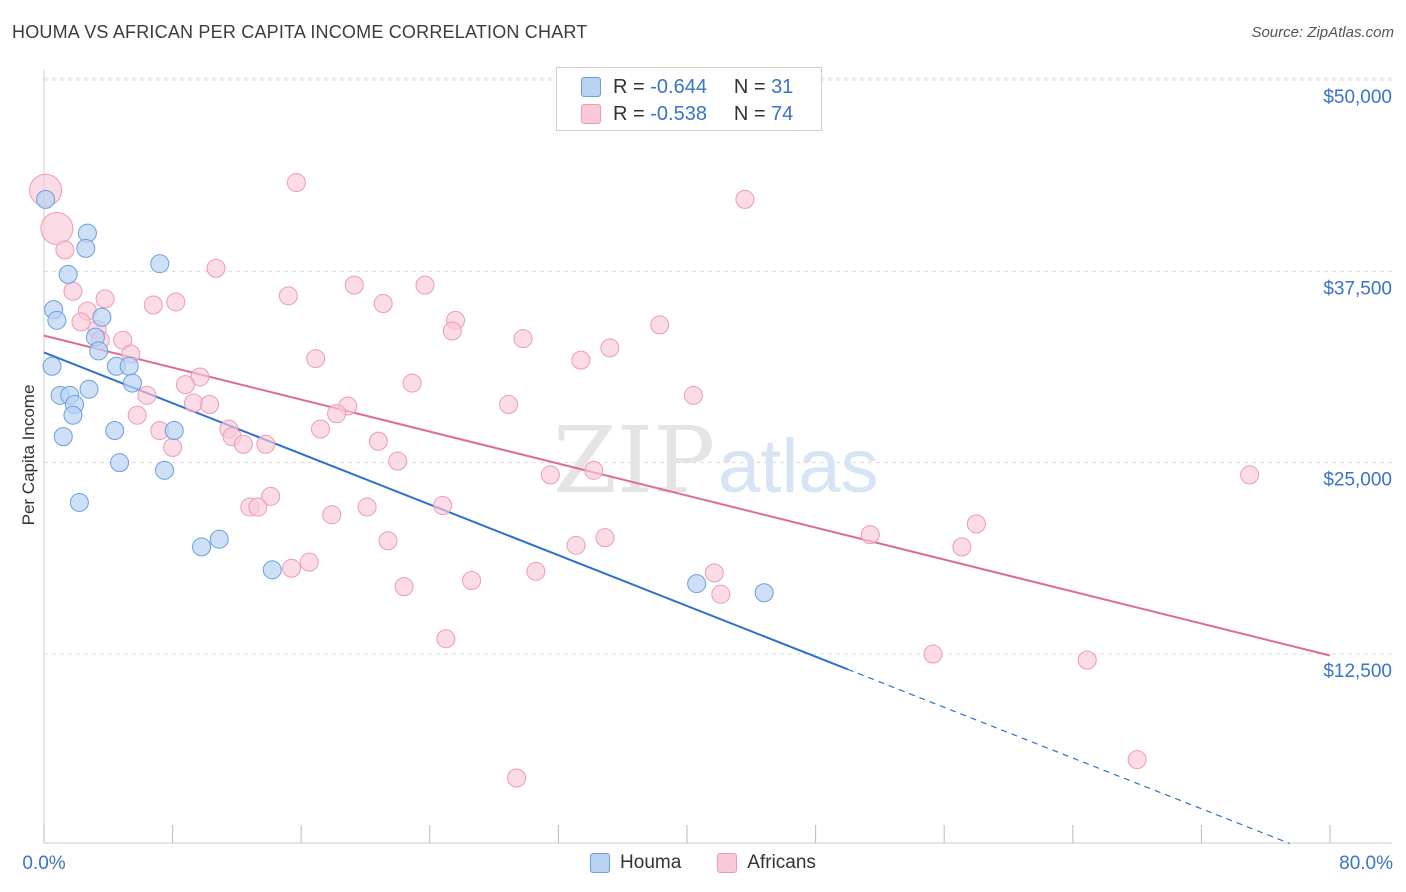 This screenshot has width=1406, height=892. Describe the element at coordinates (1357, 671) in the screenshot. I see `y-tick-label: $12,500` at that location.